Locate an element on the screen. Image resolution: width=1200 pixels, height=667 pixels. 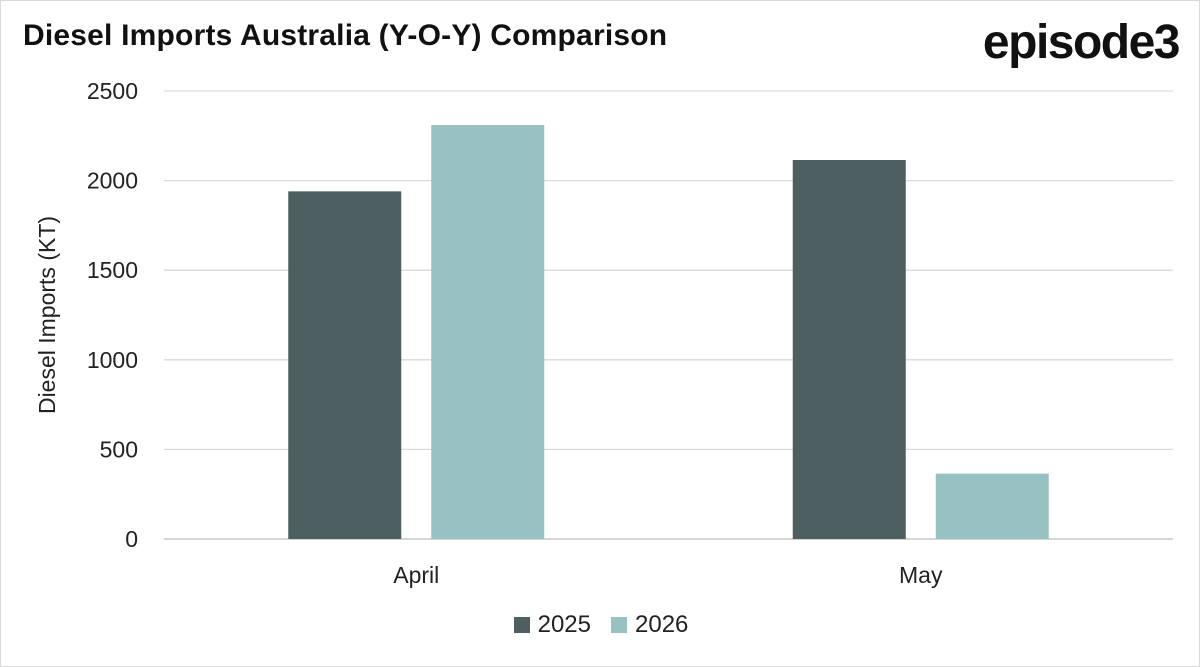
legend-item-2025: 2025 is located at coordinates (552, 625).